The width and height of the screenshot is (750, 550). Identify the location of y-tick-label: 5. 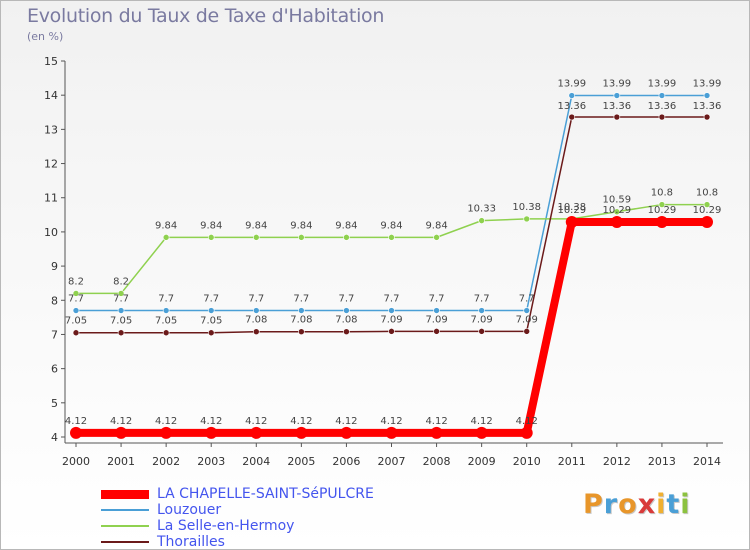
(54, 403).